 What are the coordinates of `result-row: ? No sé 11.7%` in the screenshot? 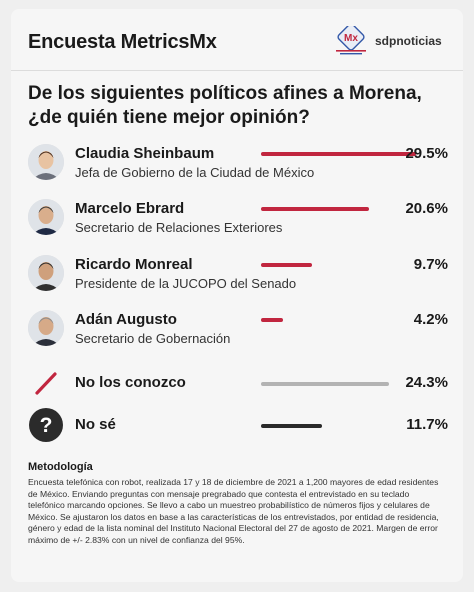 It's located at (238, 425).